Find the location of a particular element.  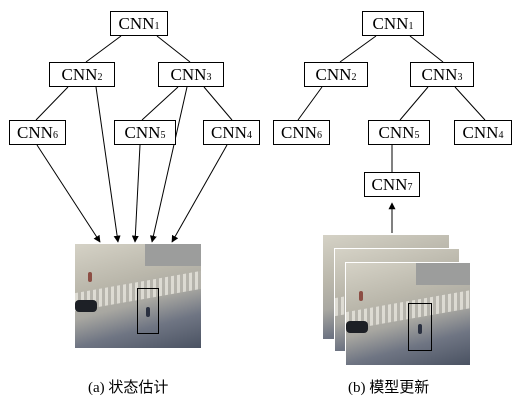

node-b-cnn1: CNN 1 is located at coordinates (393, 23).